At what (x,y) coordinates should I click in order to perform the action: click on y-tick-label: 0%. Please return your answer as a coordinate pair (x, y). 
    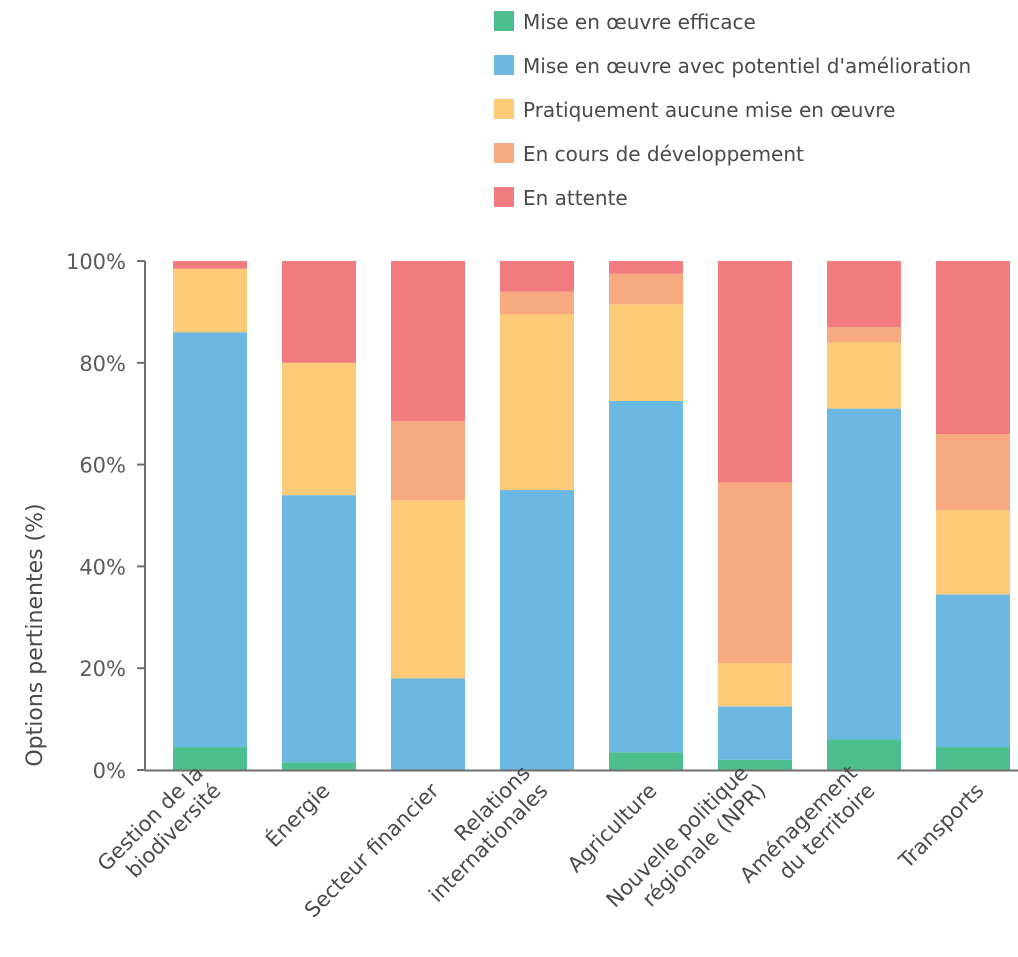
    Looking at the image, I should click on (109, 771).